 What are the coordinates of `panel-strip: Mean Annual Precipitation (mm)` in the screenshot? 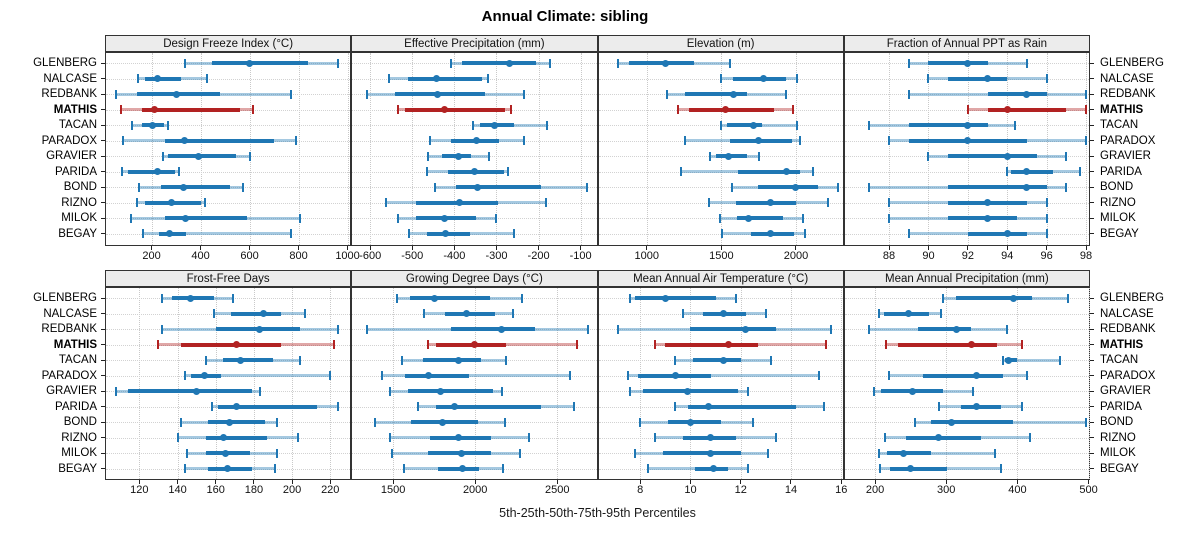 It's located at (966, 278).